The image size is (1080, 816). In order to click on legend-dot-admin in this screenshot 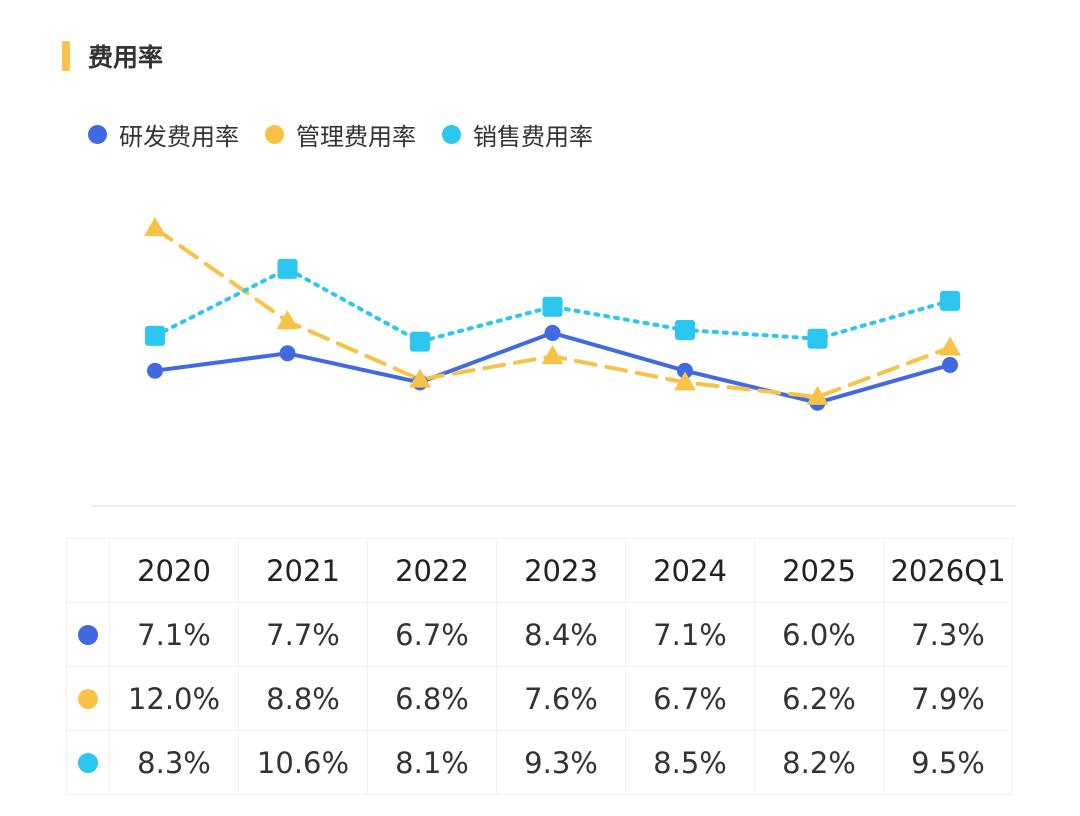, I will do `click(274, 134)`.